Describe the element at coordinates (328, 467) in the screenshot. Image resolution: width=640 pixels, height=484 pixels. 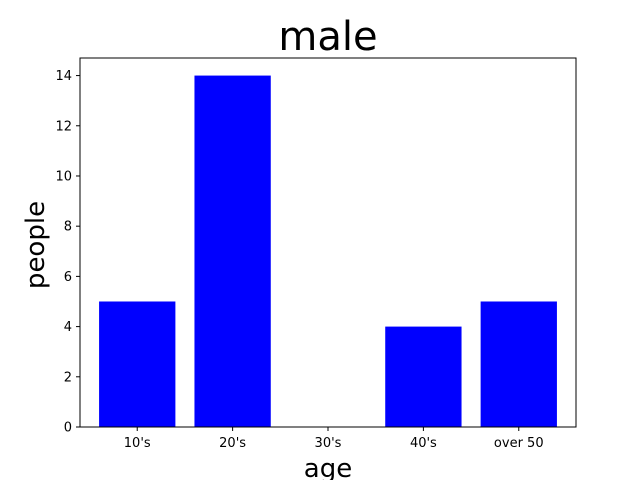
I see `x-axis-label: age` at that location.